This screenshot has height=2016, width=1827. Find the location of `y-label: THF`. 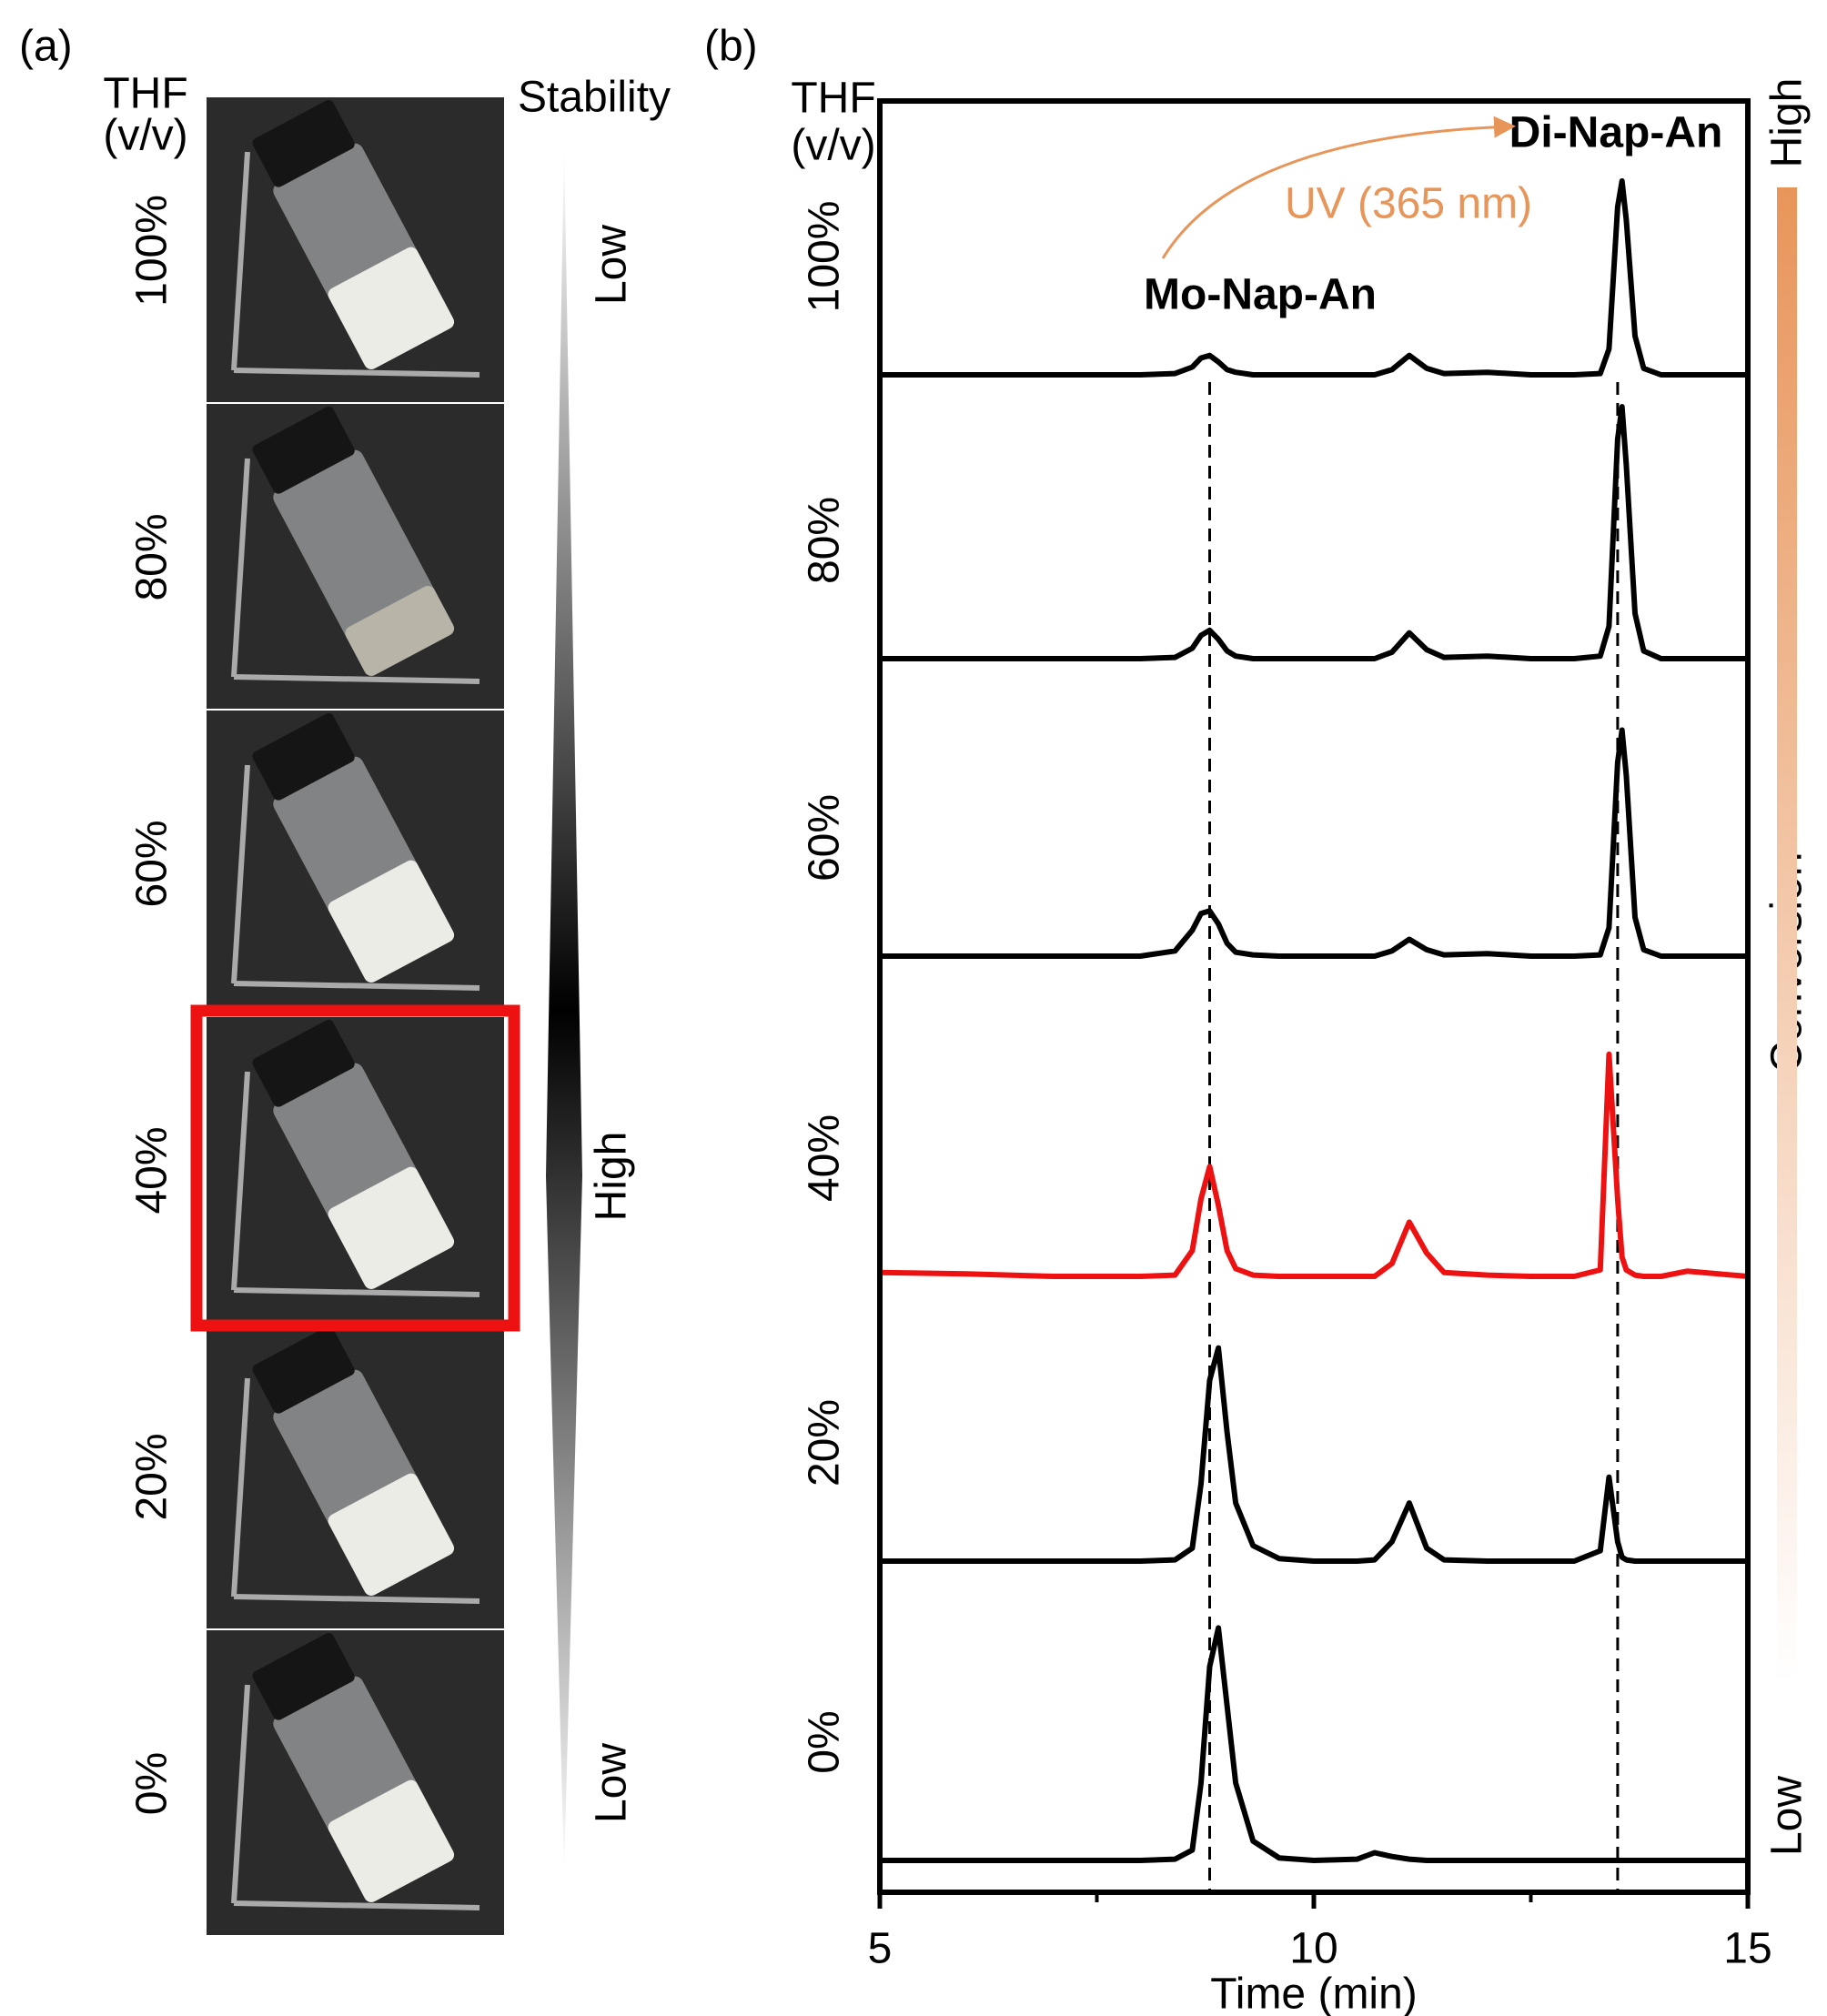

y-label: THF is located at coordinates (833, 99).